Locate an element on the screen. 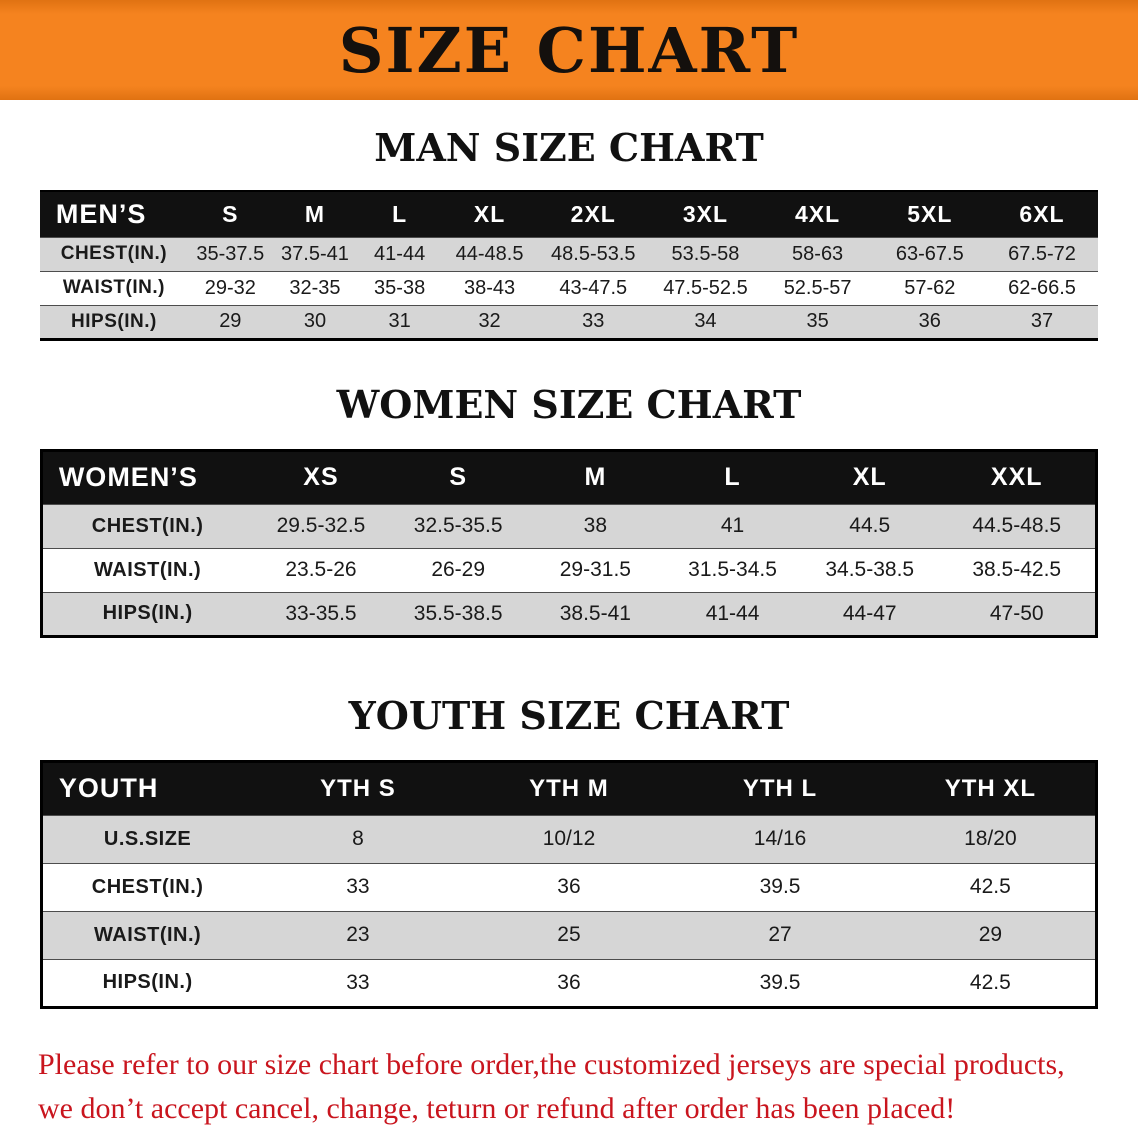 The width and height of the screenshot is (1138, 1132). table-row: WAIST(IN.) 23 25 27 29 is located at coordinates (569, 935).